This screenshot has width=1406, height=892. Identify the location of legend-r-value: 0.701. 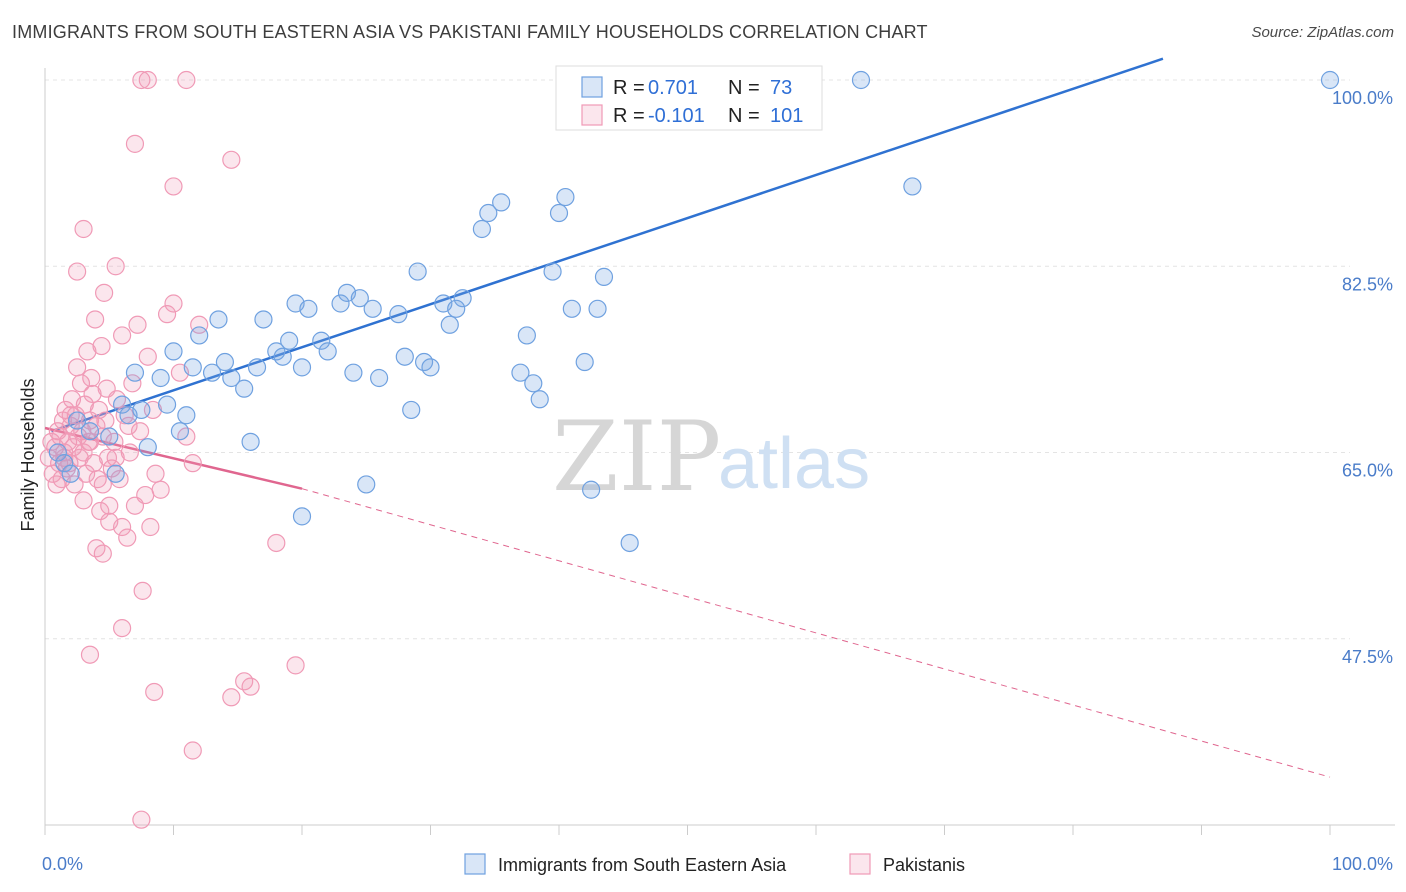
(673, 88).